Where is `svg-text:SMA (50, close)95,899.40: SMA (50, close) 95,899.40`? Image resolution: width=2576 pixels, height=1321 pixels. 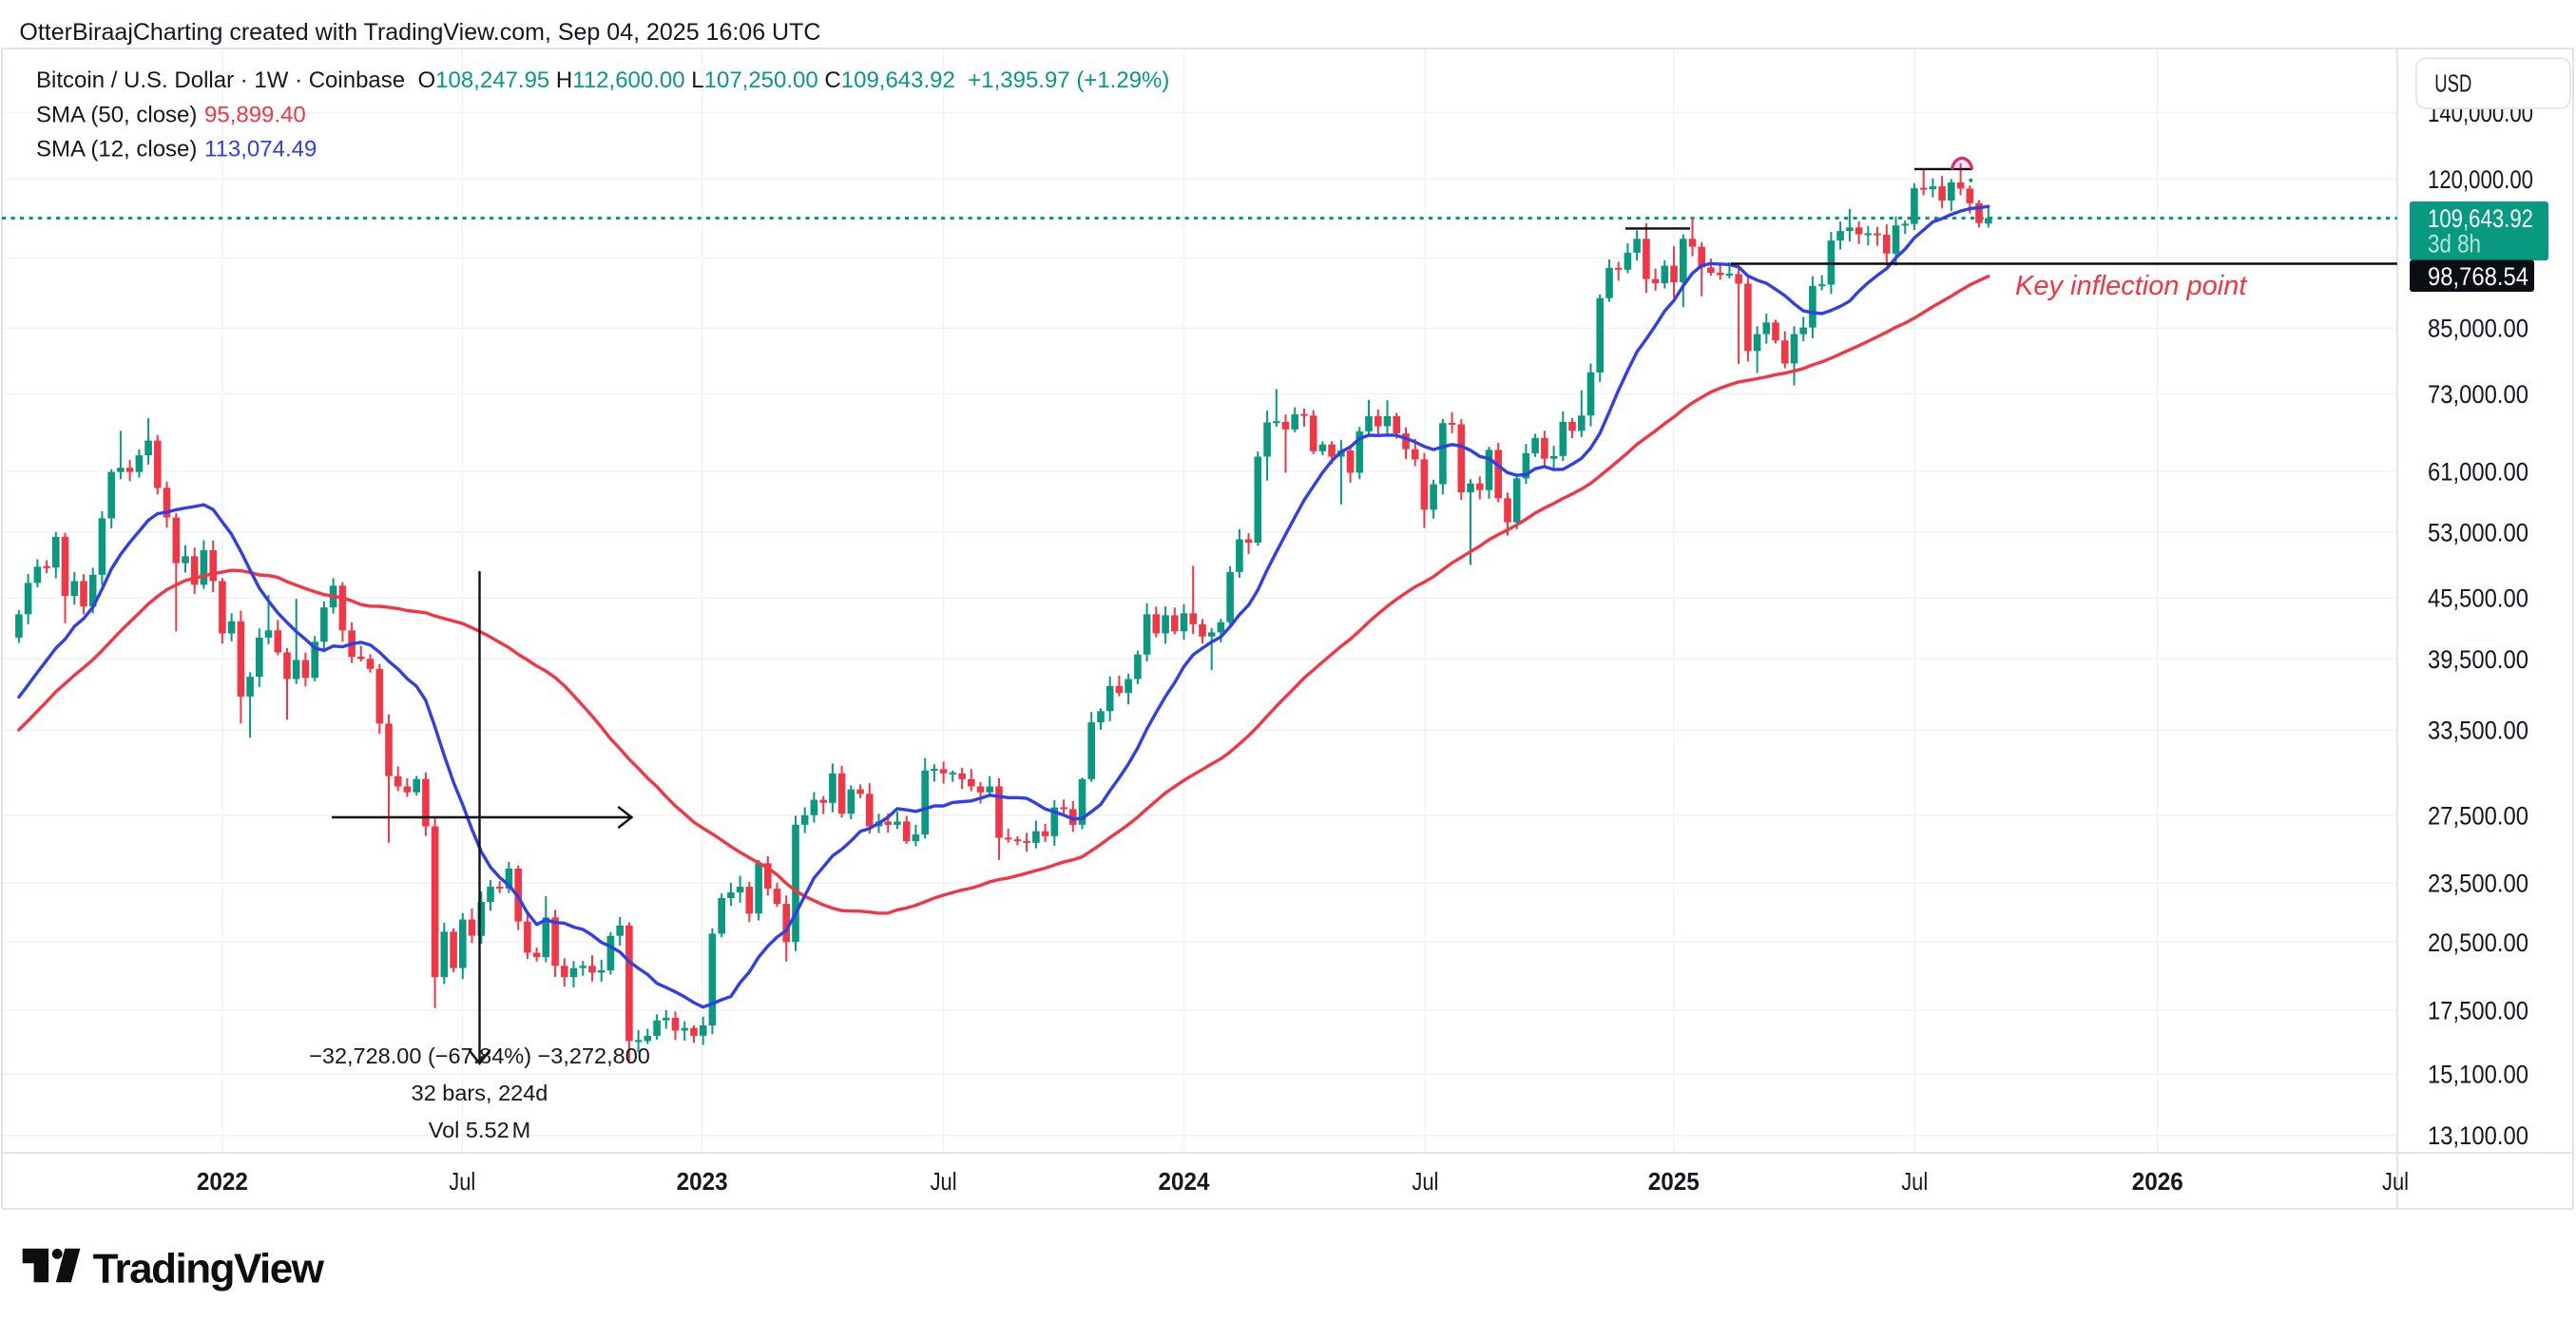
svg-text:SMA (50, close)95,899.40: SMA (50, close) 95,899.40 is located at coordinates (171, 115).